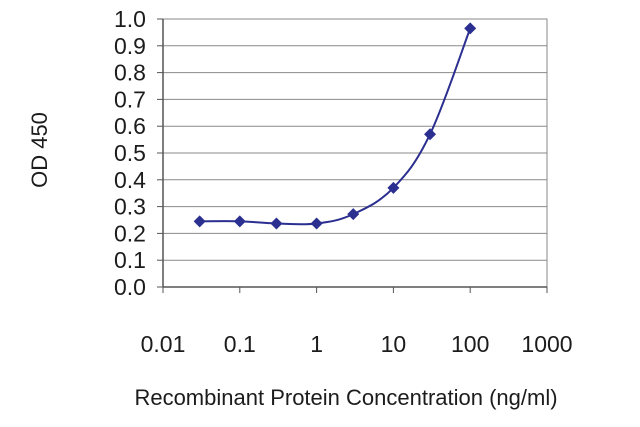 The width and height of the screenshot is (640, 427). I want to click on x-tick-label: 0.01, so click(163, 344).